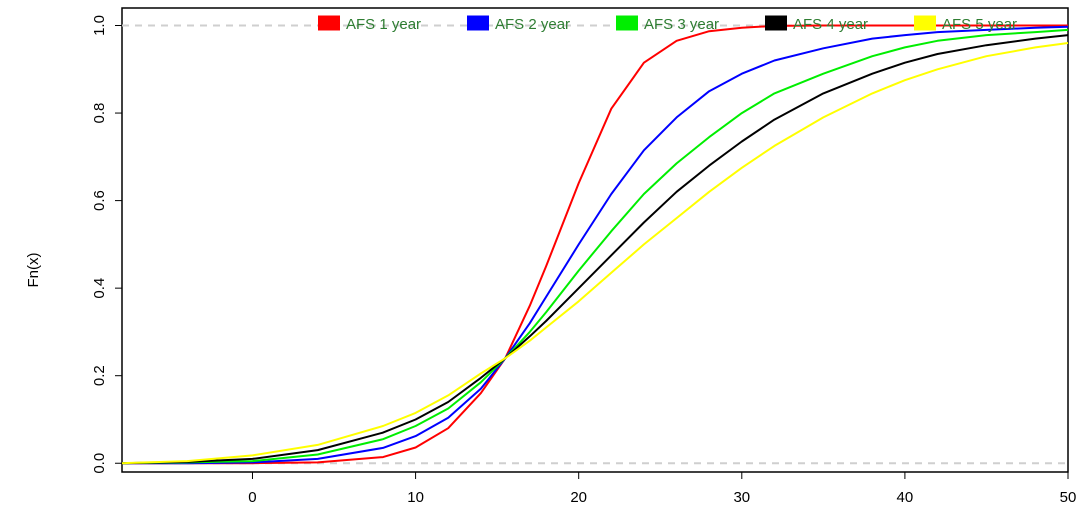 The height and width of the screenshot is (510, 1090). Describe the element at coordinates (578, 497) in the screenshot. I see `x-tick-label: 20` at that location.